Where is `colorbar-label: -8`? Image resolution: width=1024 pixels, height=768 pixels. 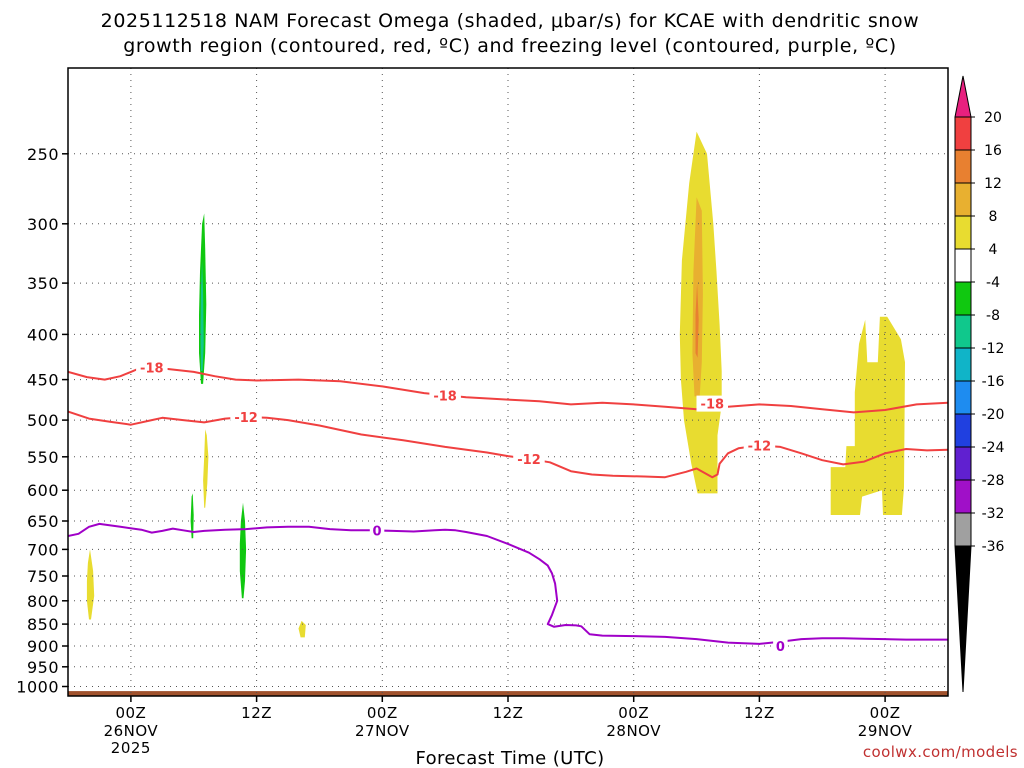 colorbar-label: -8 is located at coordinates (993, 316).